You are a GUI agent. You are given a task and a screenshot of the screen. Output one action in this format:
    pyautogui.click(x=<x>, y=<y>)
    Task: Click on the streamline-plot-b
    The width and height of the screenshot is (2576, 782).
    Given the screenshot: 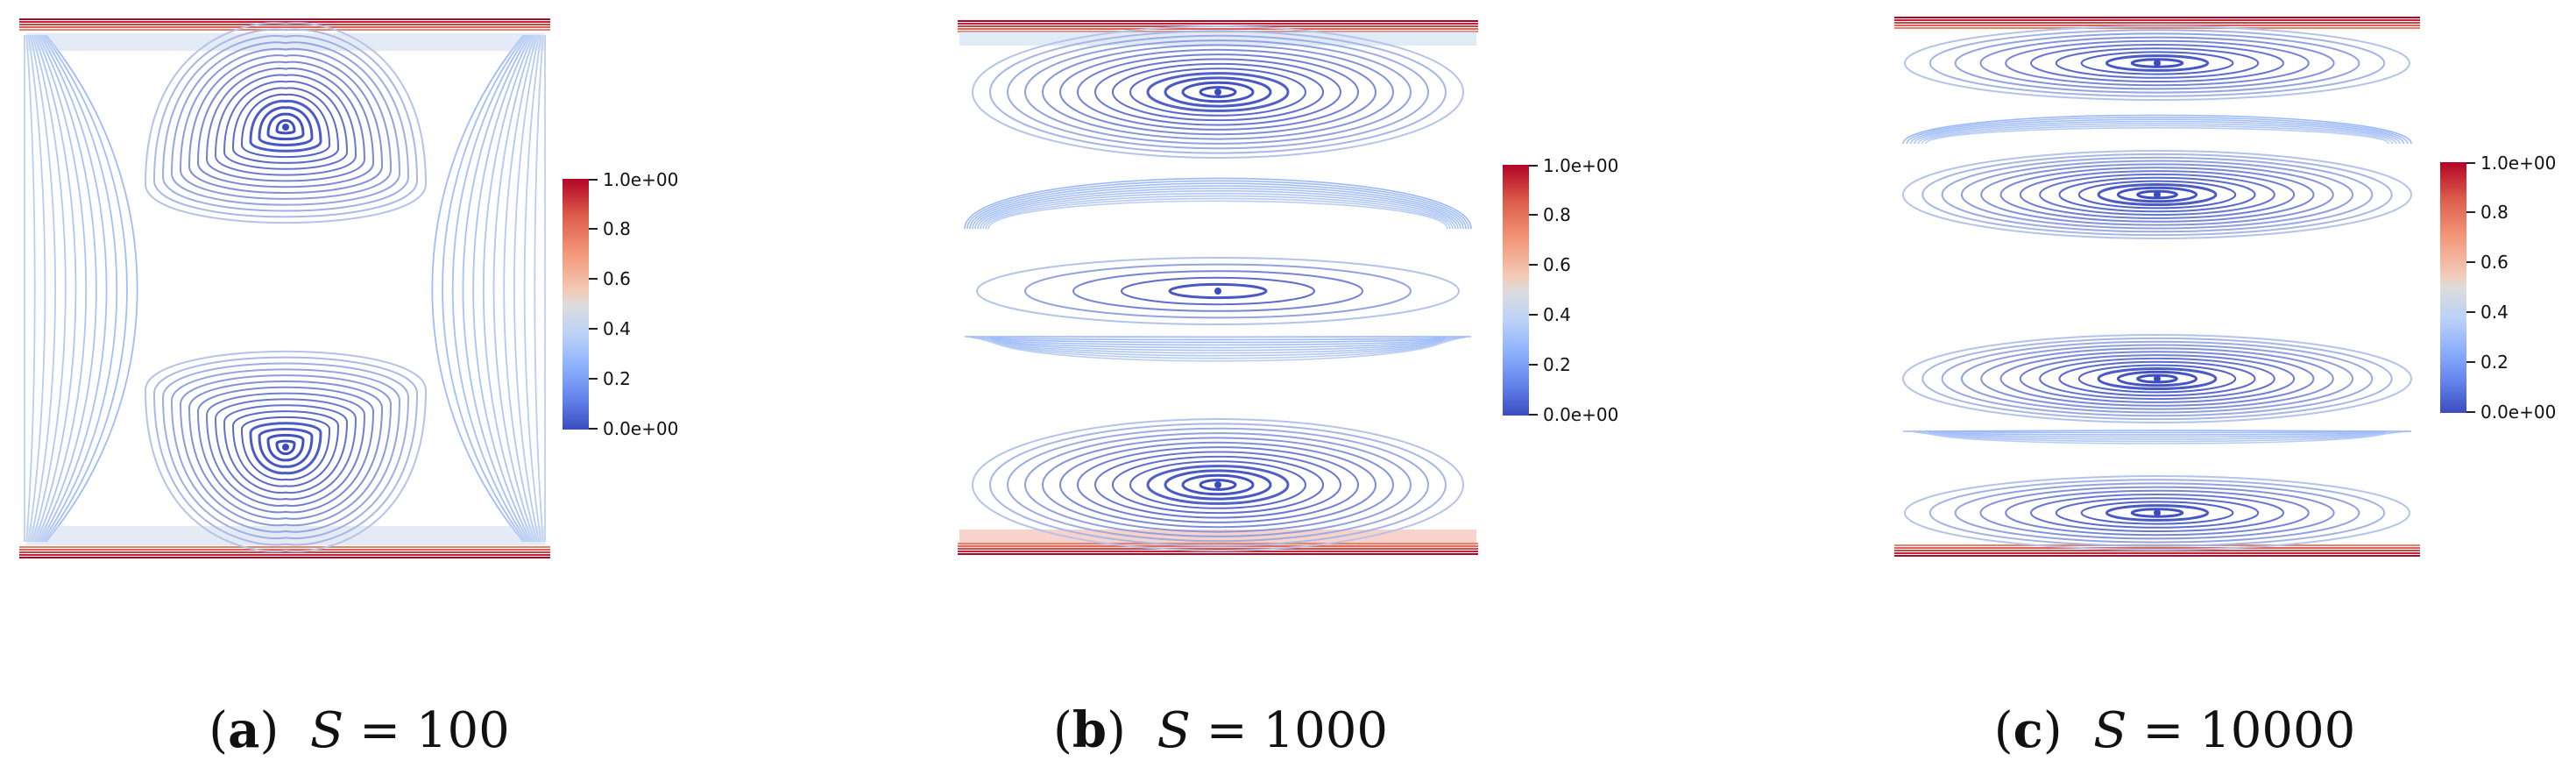 What is the action you would take?
    pyautogui.click(x=1218, y=288)
    